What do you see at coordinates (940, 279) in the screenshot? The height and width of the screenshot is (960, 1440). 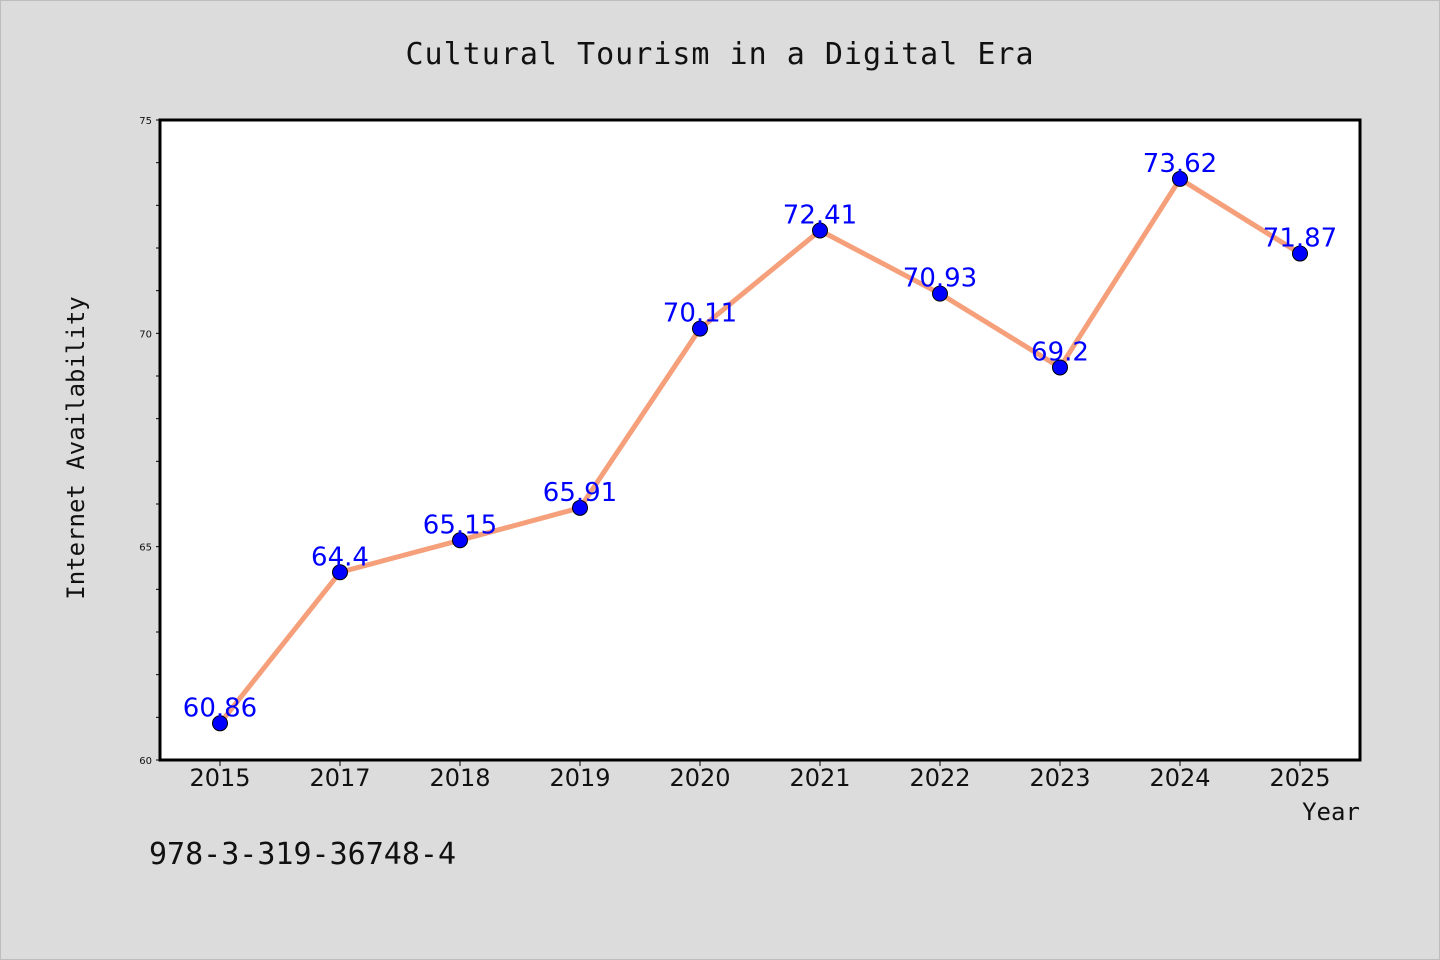 I see `data-label: 70.93` at bounding box center [940, 279].